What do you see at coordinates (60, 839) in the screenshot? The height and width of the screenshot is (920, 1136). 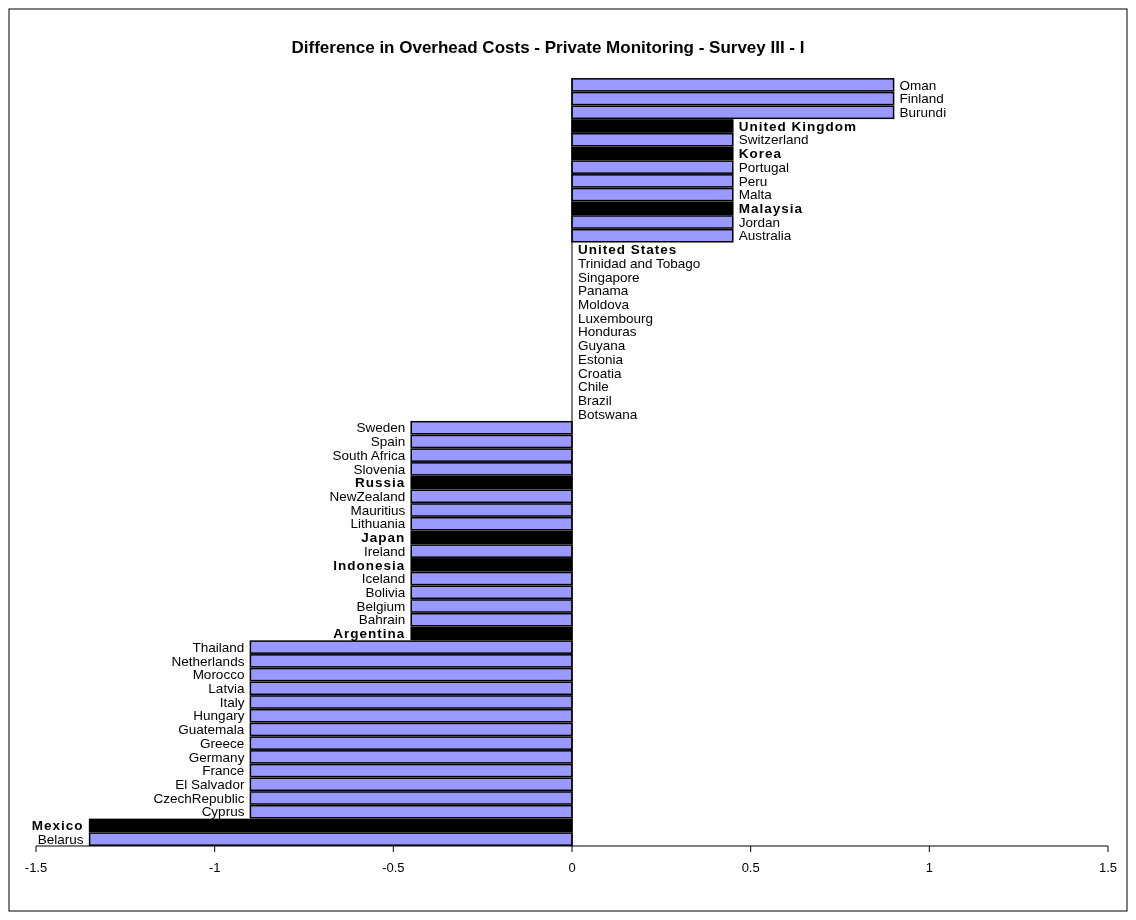 I see `y-tick-label: Belarus` at bounding box center [60, 839].